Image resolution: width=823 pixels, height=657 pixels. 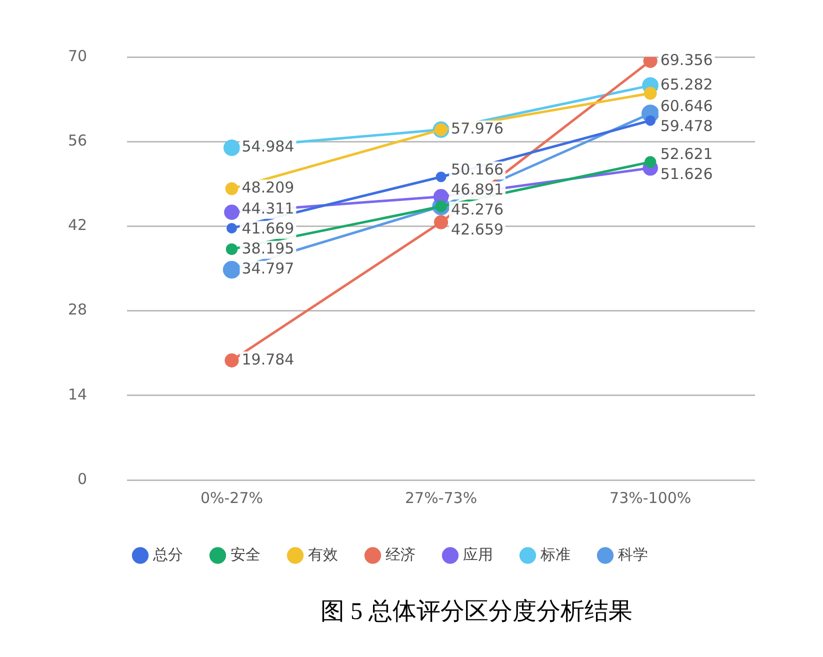 I want to click on legend-label: 经济, so click(x=400, y=554).